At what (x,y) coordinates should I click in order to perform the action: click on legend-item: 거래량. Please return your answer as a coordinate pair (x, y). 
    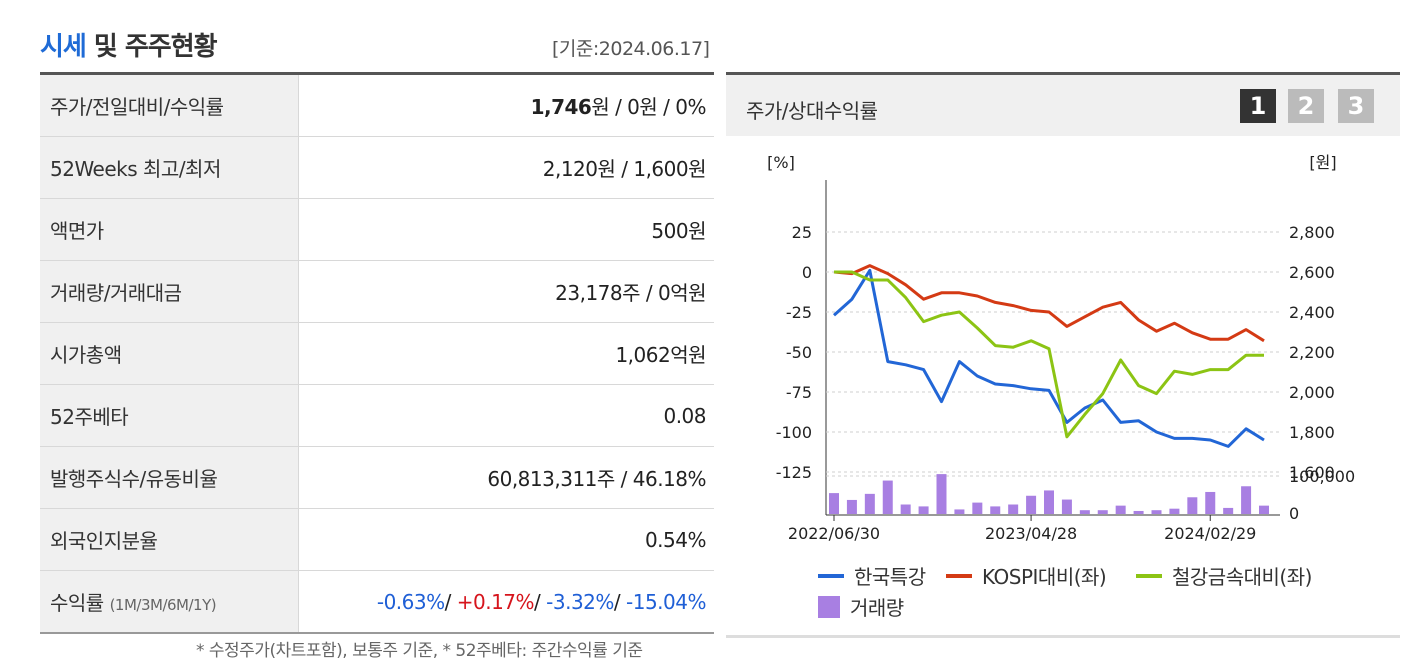
    Looking at the image, I should click on (861, 606).